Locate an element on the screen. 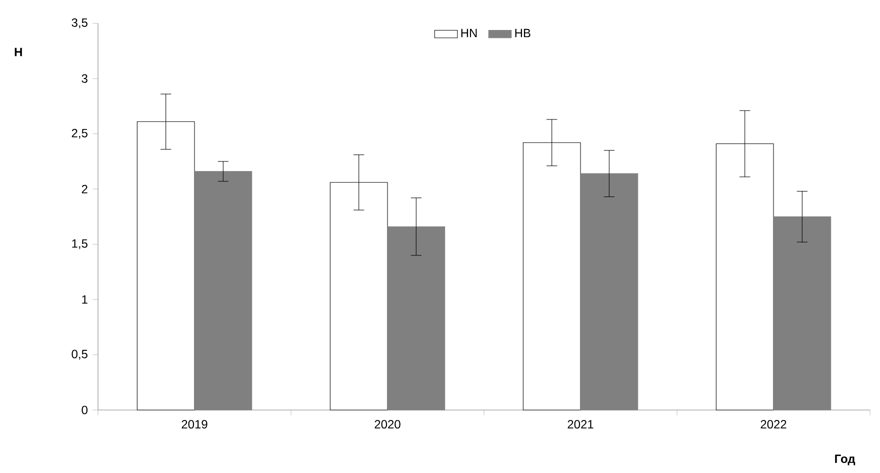 This screenshot has height=473, width=880. y-axis-title: Н is located at coordinates (18, 52).